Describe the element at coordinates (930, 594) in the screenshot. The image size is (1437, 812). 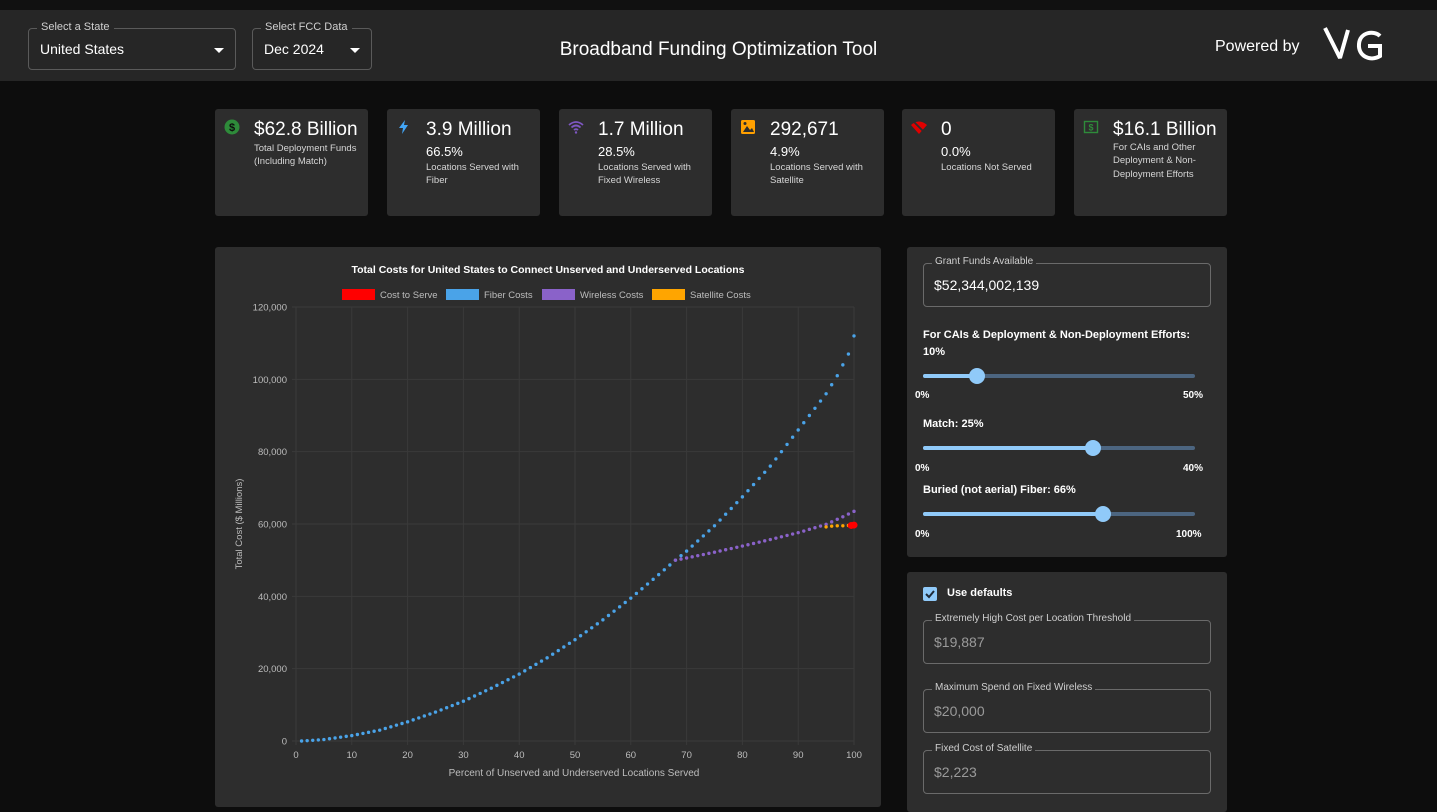
I see `use-defaults-checkbox` at that location.